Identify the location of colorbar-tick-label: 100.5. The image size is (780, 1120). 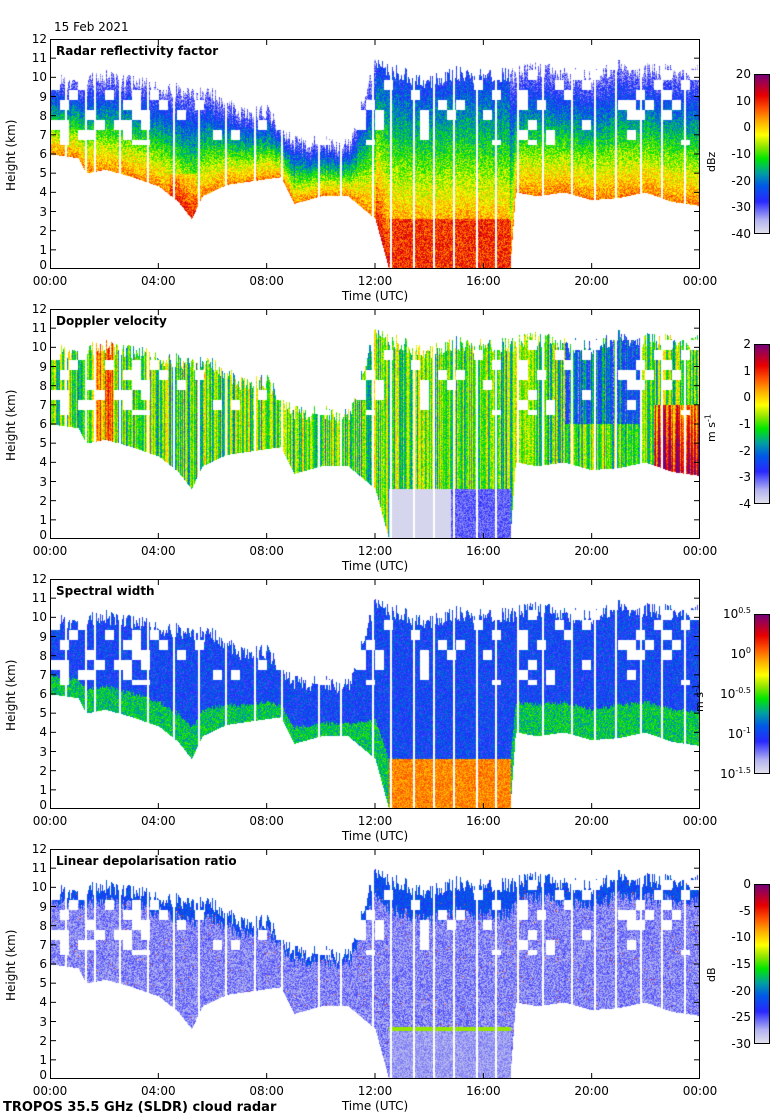
(730, 613).